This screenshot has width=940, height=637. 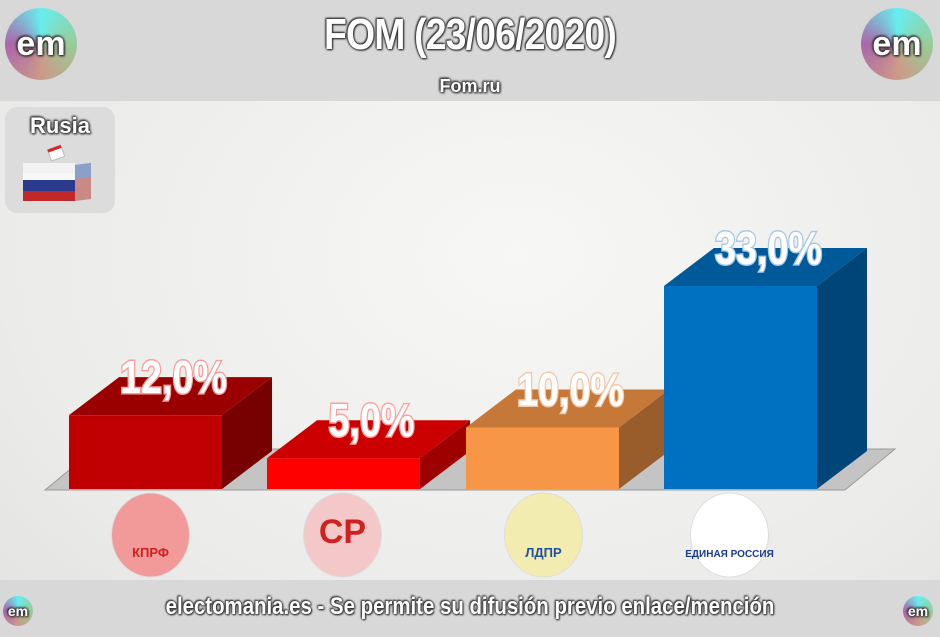 What do you see at coordinates (60, 125) in the screenshot?
I see `region-label: Rusia` at bounding box center [60, 125].